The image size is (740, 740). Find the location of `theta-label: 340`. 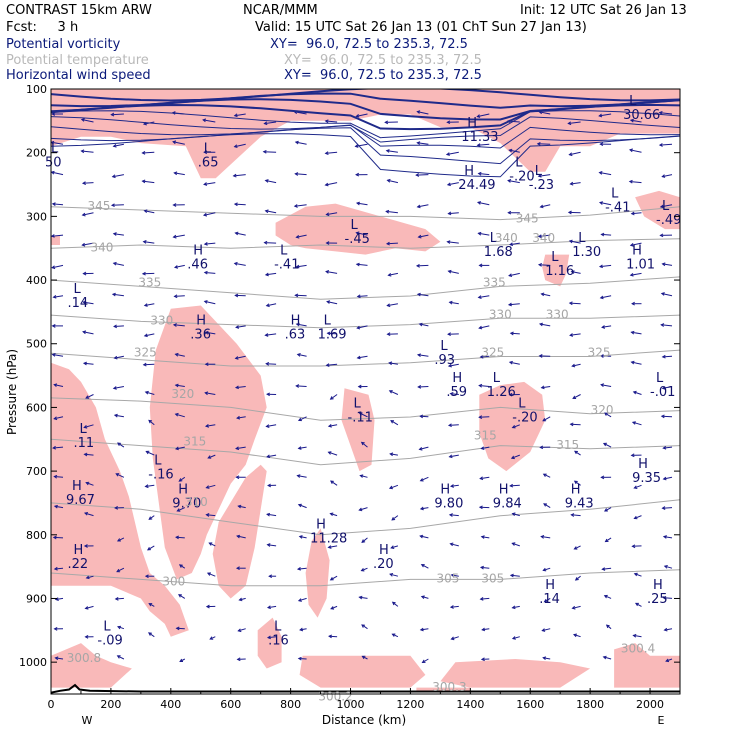

theta-label: 340 is located at coordinates (506, 238).